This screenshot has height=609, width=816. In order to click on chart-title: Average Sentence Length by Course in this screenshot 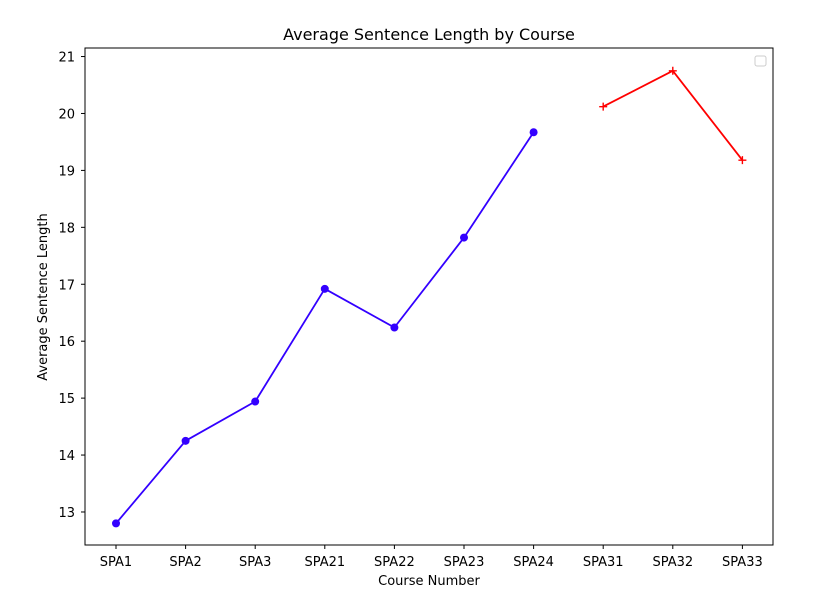, I will do `click(429, 34)`.